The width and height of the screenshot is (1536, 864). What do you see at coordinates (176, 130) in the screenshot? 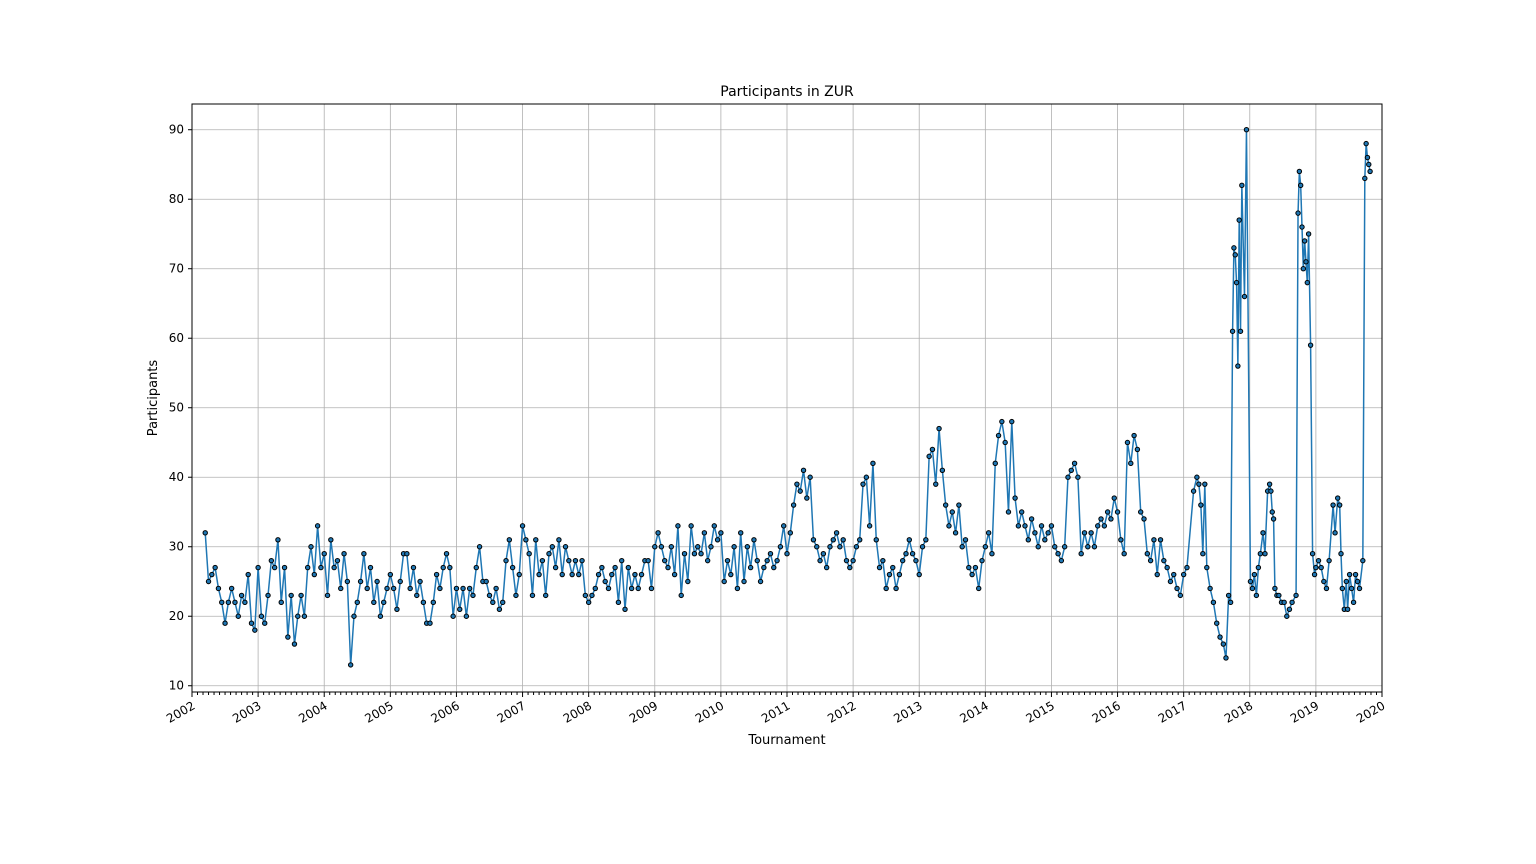
I see `y-tick-label: 90` at bounding box center [176, 130].